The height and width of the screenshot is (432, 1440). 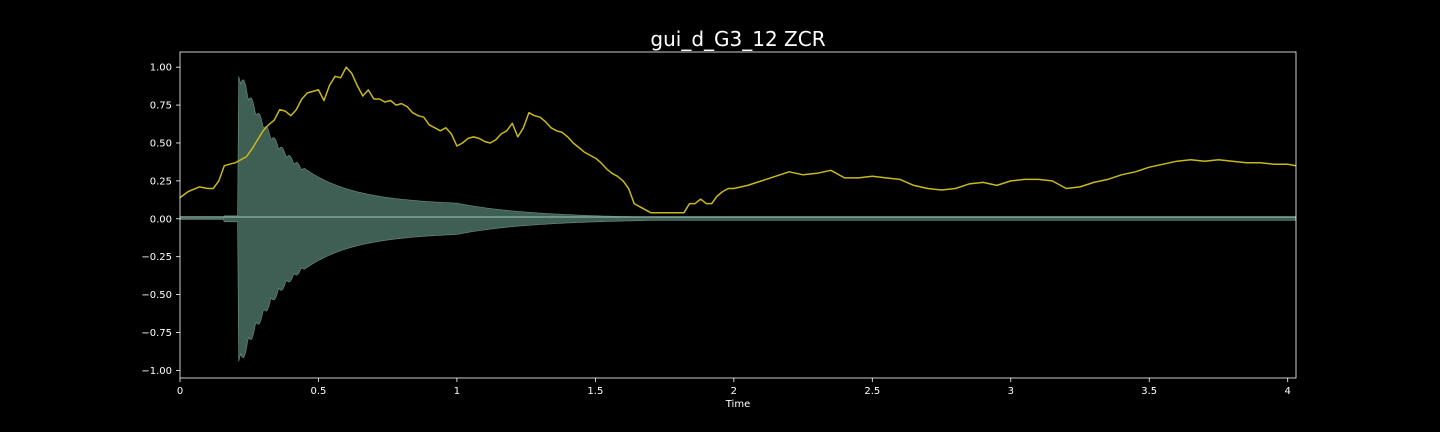 I want to click on x-axis: 0 0.5 1 1.5 2 2.5 3 3.5 4, so click(x=734, y=387).